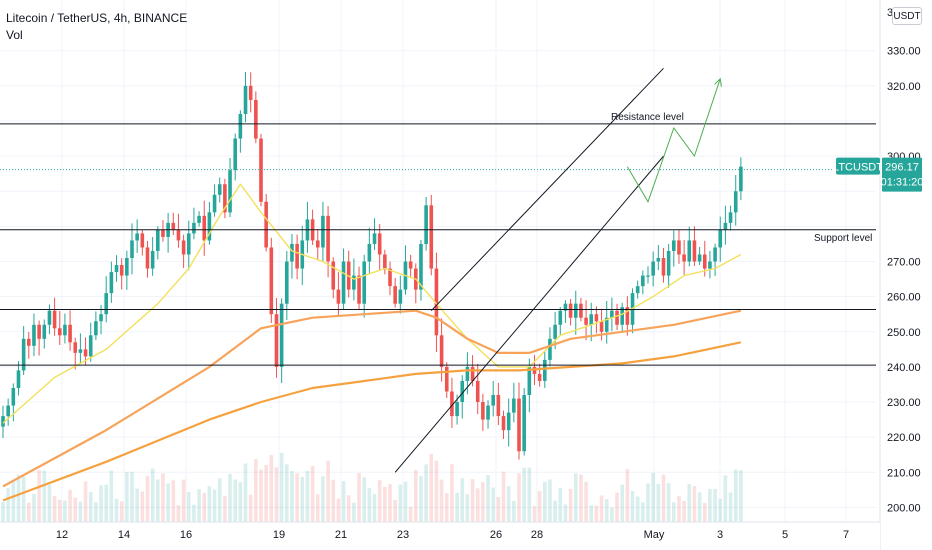 The width and height of the screenshot is (932, 550). Describe the element at coordinates (14, 35) in the screenshot. I see `volume-indicator-label: Vol` at that location.